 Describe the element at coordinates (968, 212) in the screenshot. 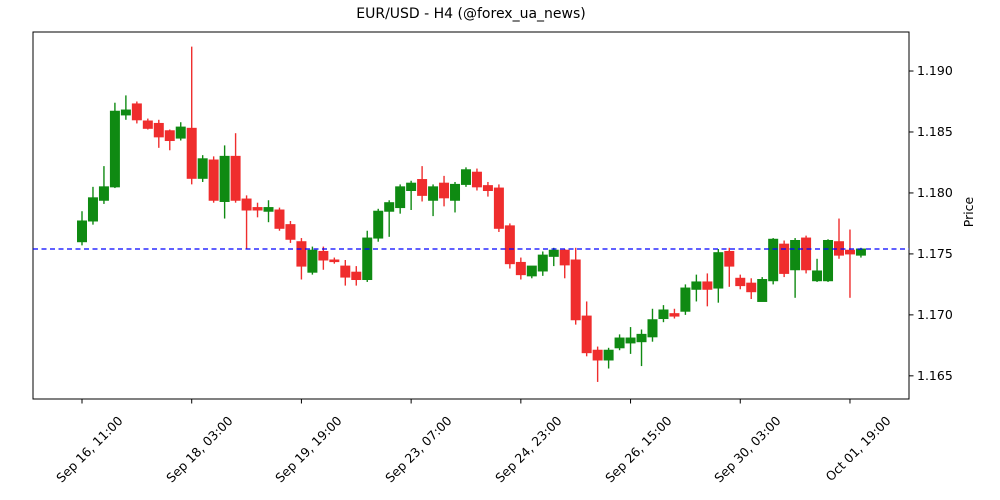

I see `y-axis-label: Price` at that location.